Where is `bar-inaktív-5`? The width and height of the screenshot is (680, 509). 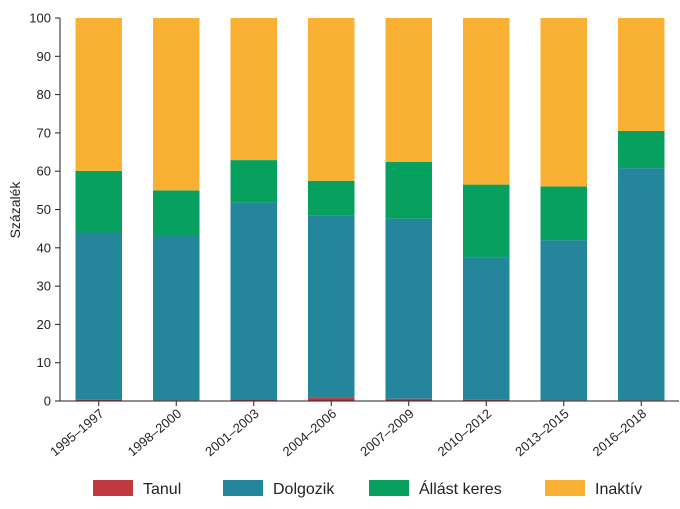 bar-inaktív-5 is located at coordinates (486, 101).